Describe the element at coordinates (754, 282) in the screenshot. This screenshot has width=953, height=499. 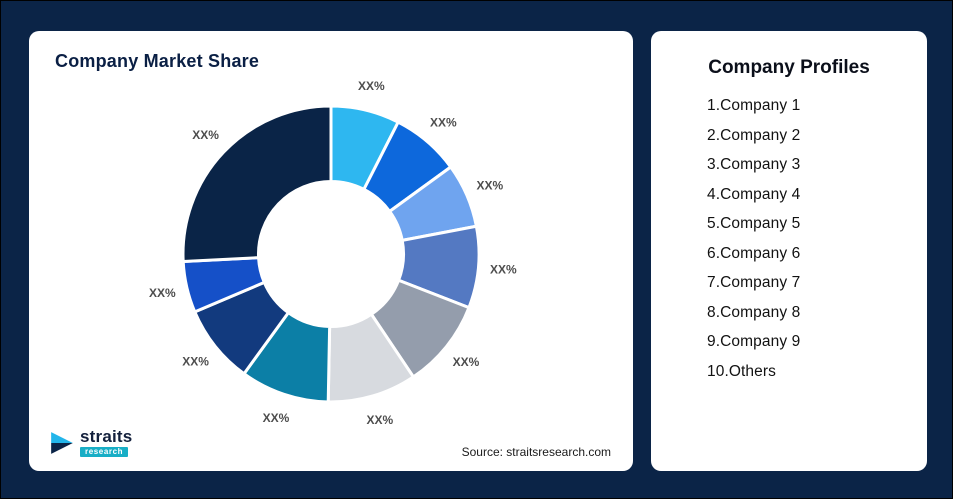
I see `list-item: 7.Company 7` at that location.